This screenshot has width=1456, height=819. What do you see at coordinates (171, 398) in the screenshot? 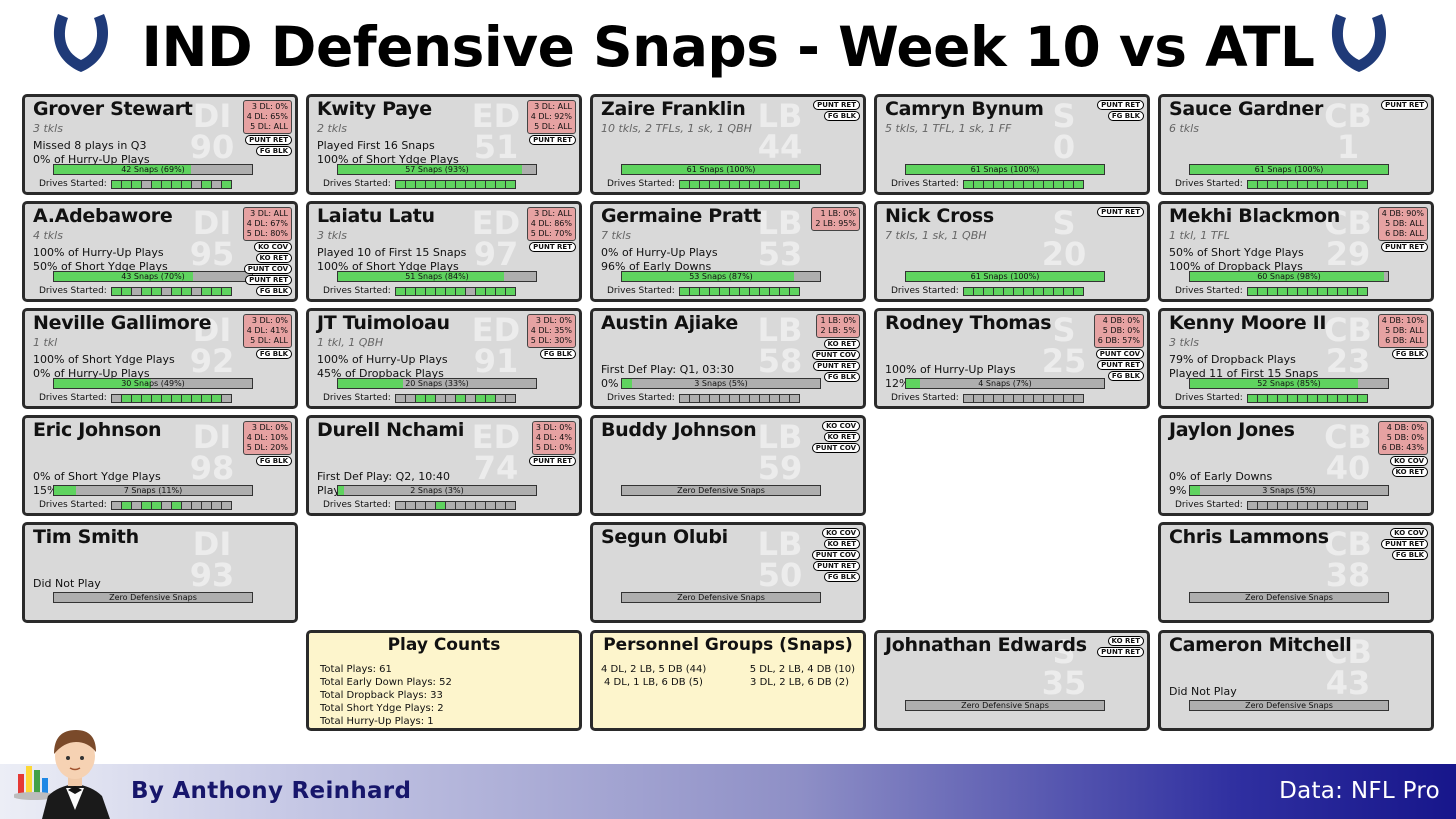
I see `drive-segments` at bounding box center [171, 398].